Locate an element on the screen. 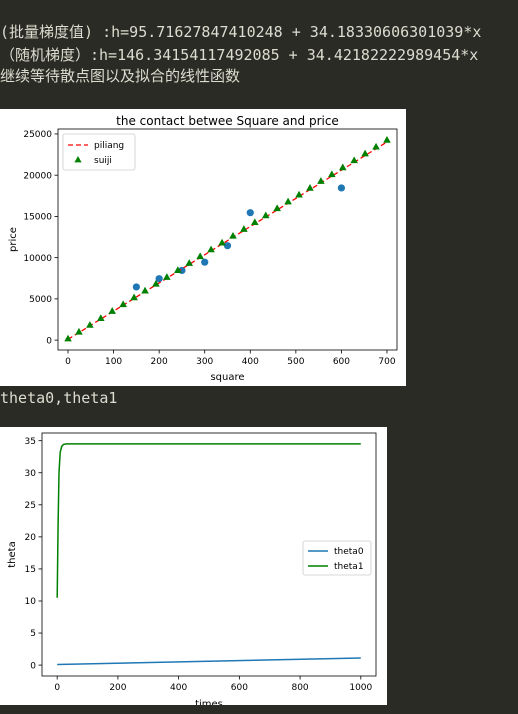  y-tick-label: 5 is located at coordinates (33, 634).